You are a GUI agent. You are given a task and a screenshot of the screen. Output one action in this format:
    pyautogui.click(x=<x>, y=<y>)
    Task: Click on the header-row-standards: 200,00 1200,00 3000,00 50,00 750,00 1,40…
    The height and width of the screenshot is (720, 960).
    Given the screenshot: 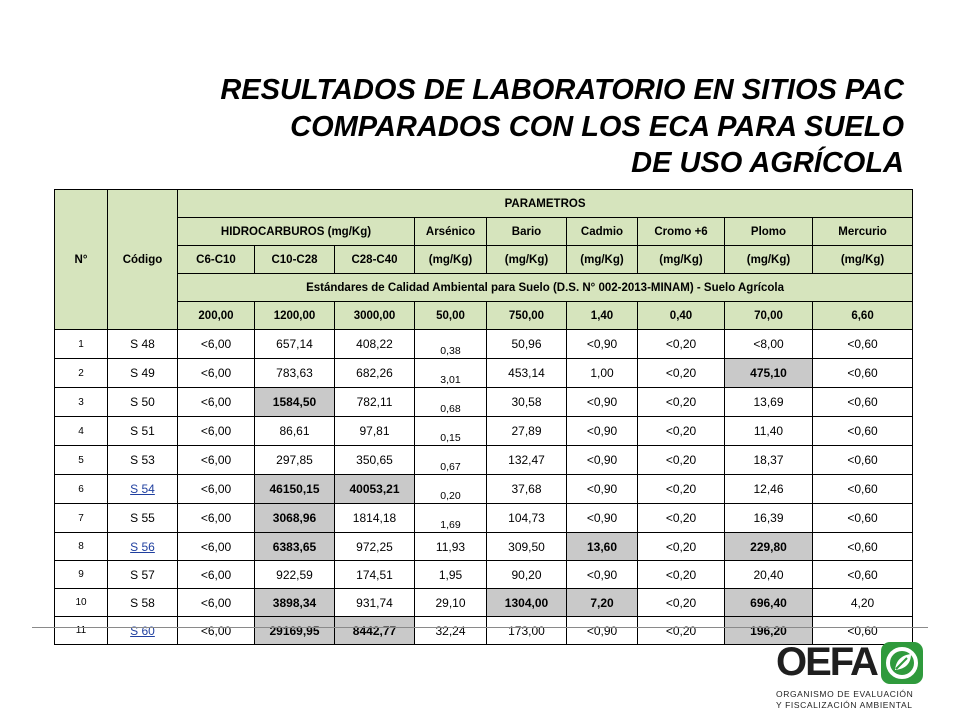 What is the action you would take?
    pyautogui.click(x=484, y=315)
    